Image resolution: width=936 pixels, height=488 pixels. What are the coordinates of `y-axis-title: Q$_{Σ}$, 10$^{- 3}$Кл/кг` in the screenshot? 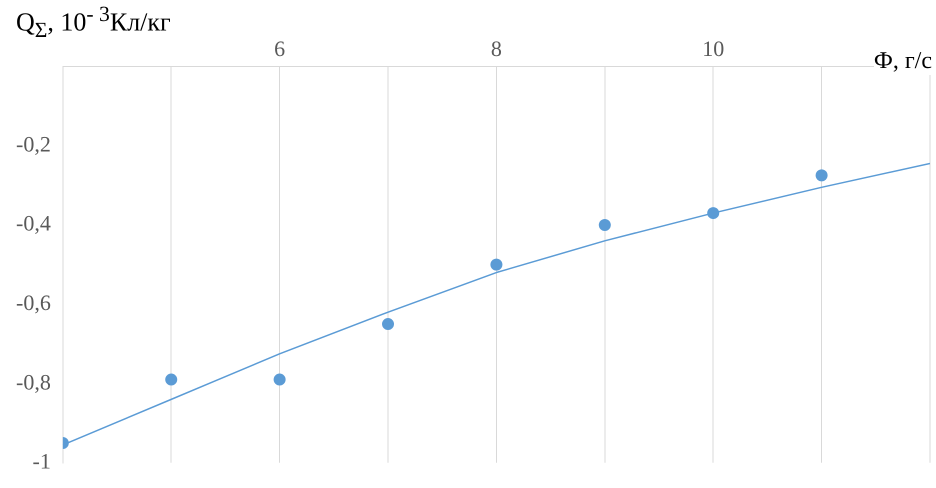 It's located at (93, 22).